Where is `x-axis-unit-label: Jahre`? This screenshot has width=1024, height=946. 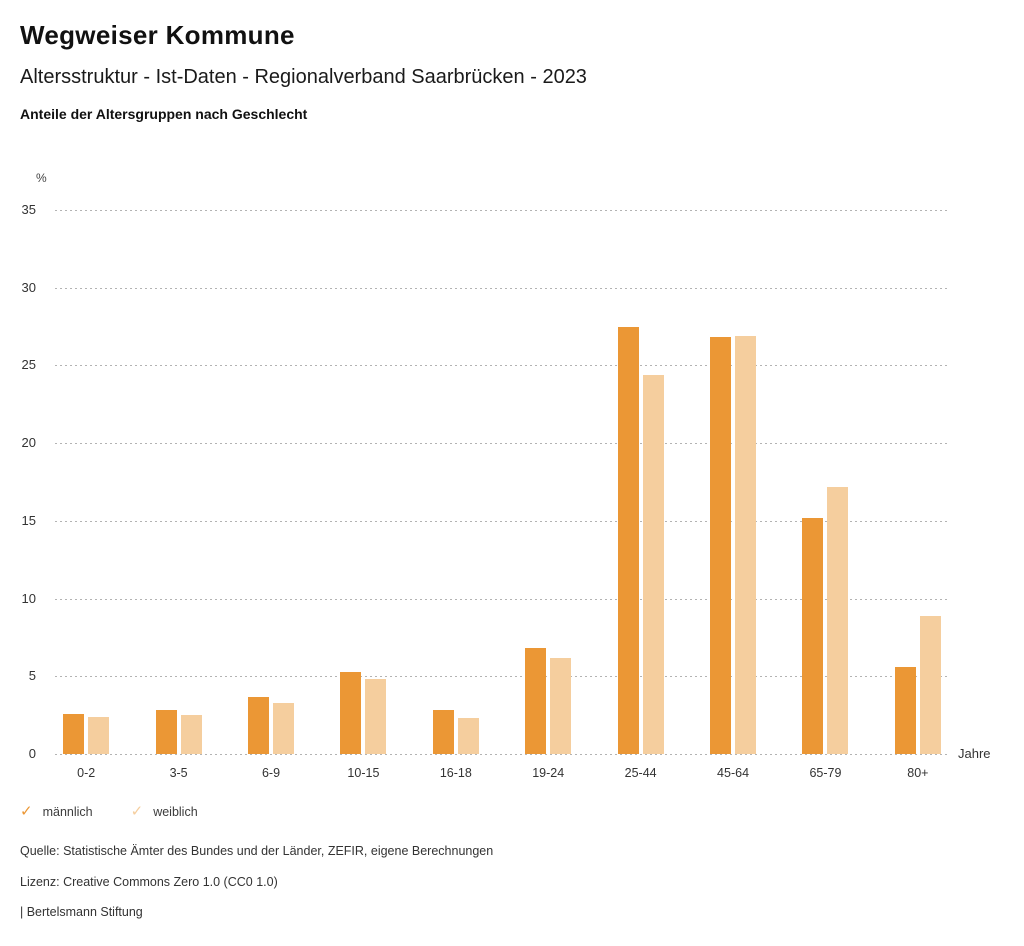
x-axis-unit-label: Jahre is located at coordinates (974, 753).